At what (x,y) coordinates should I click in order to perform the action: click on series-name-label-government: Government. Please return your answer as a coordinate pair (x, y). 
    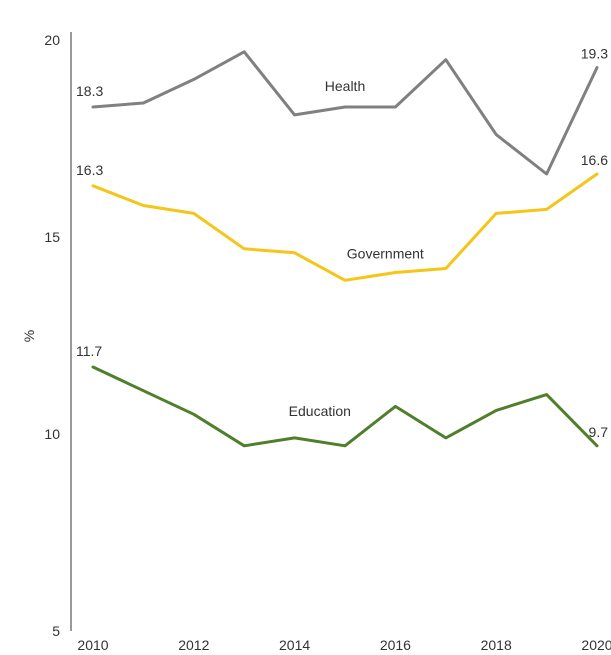
    Looking at the image, I should click on (385, 253).